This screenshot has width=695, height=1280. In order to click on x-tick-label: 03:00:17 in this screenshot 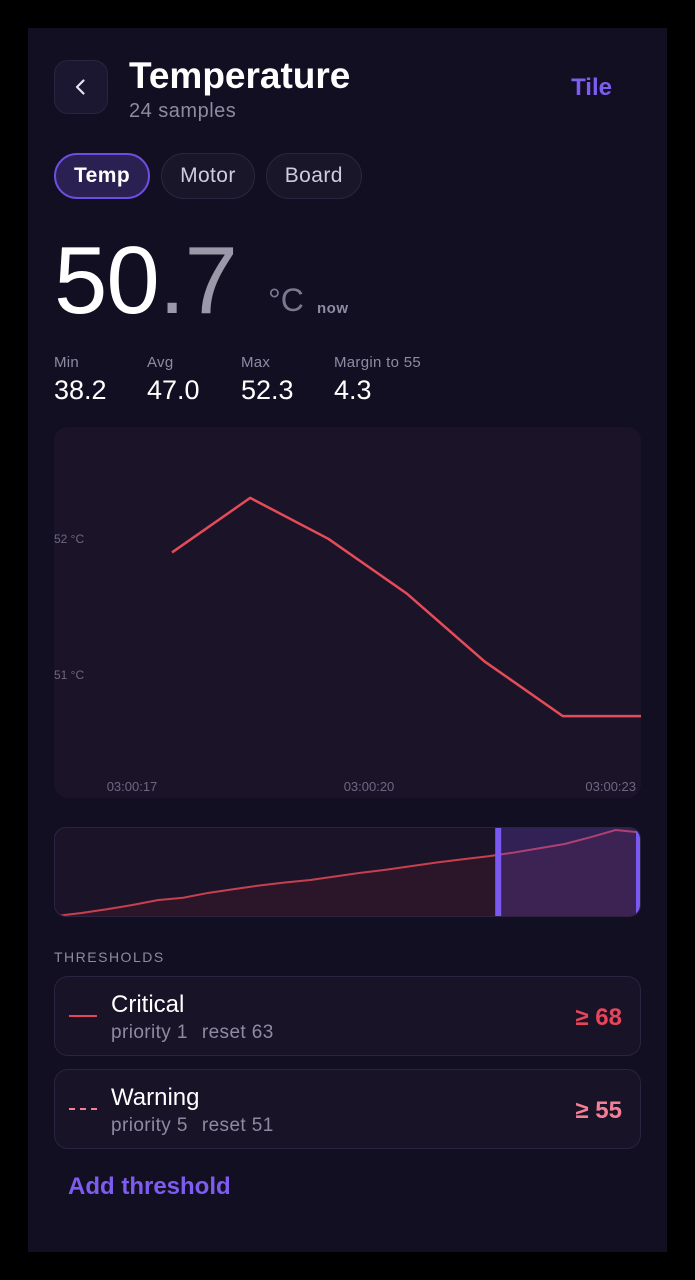, I will do `click(132, 786)`.